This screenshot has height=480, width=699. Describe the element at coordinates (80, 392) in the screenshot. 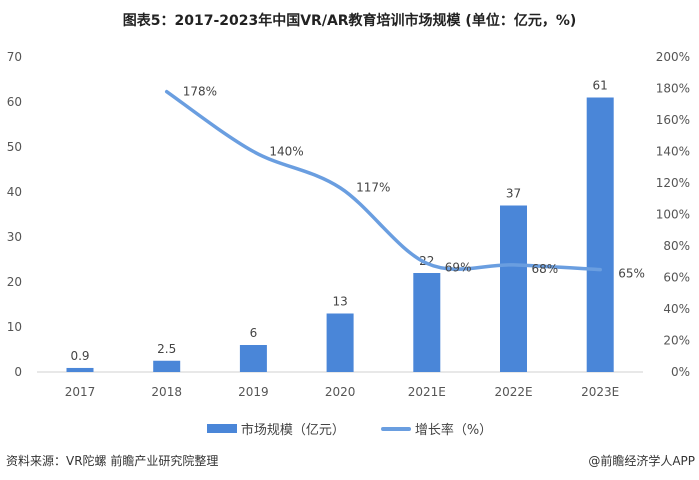

I see `x-axis-tick-label: 2017` at that location.